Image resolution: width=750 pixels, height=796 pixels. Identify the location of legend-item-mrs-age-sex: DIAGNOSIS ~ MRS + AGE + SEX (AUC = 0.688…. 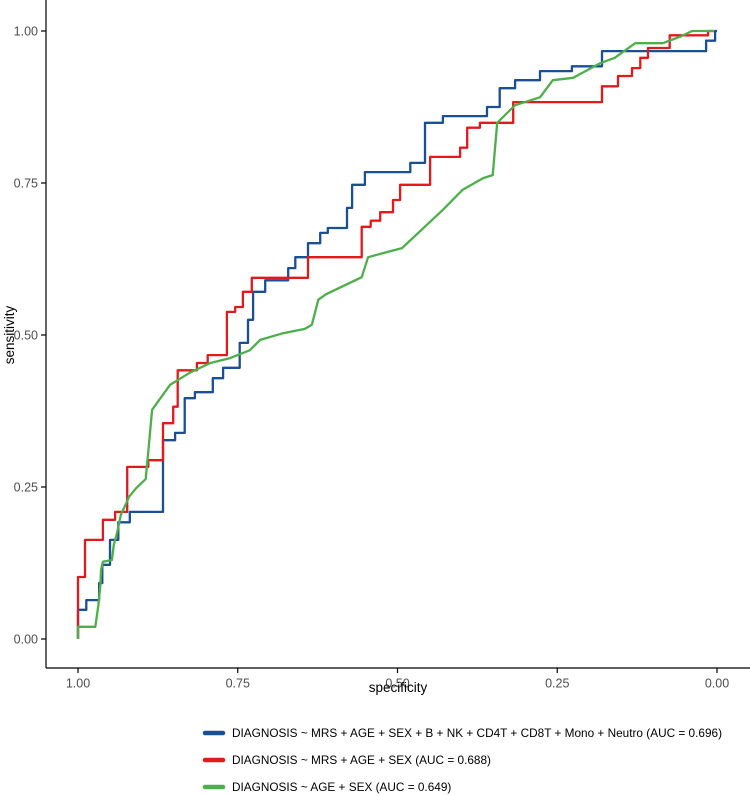
(346, 760).